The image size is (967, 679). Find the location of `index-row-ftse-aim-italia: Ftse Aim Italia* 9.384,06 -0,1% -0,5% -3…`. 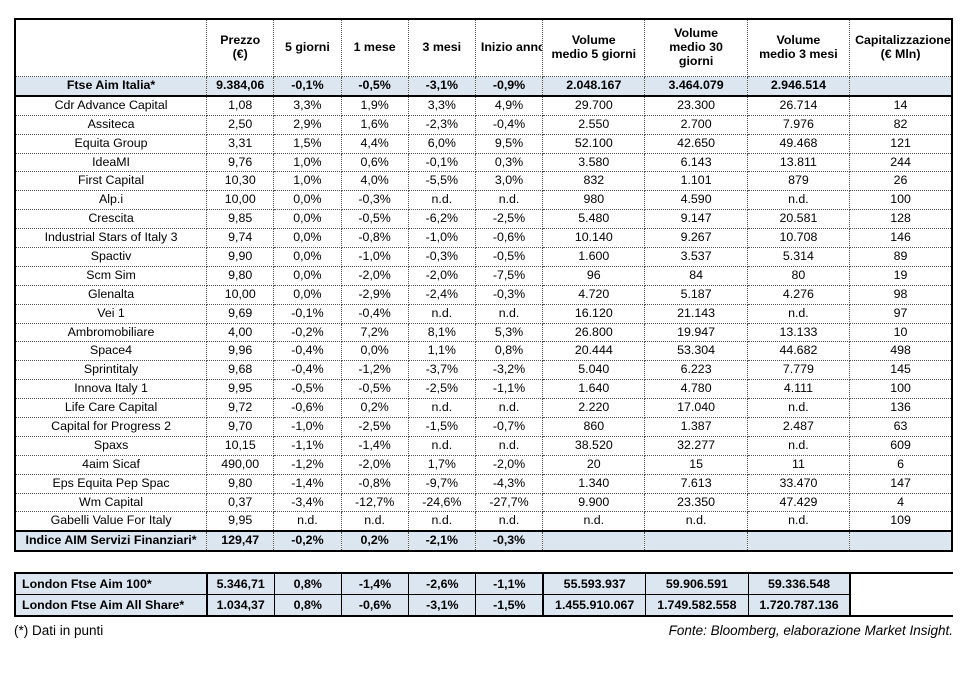

index-row-ftse-aim-italia: Ftse Aim Italia* 9.384,06 -0,1% -0,5% -3… is located at coordinates (483, 86).